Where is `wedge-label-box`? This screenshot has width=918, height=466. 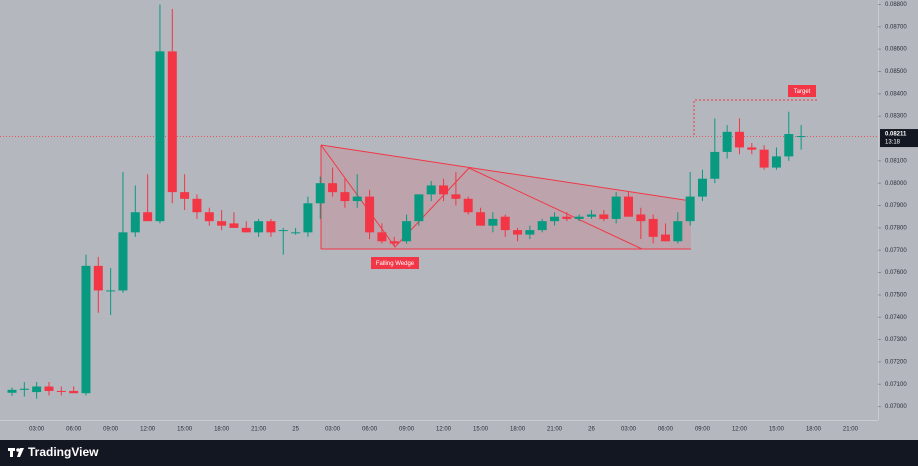 wedge-label-box is located at coordinates (395, 263).